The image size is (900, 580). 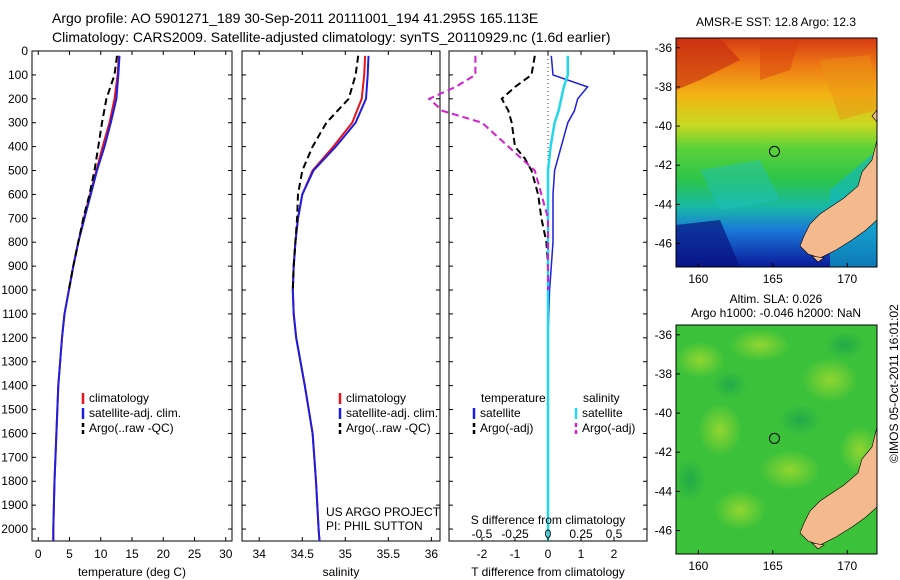 I want to click on depth-tick-label: 700, so click(x=18, y=218).